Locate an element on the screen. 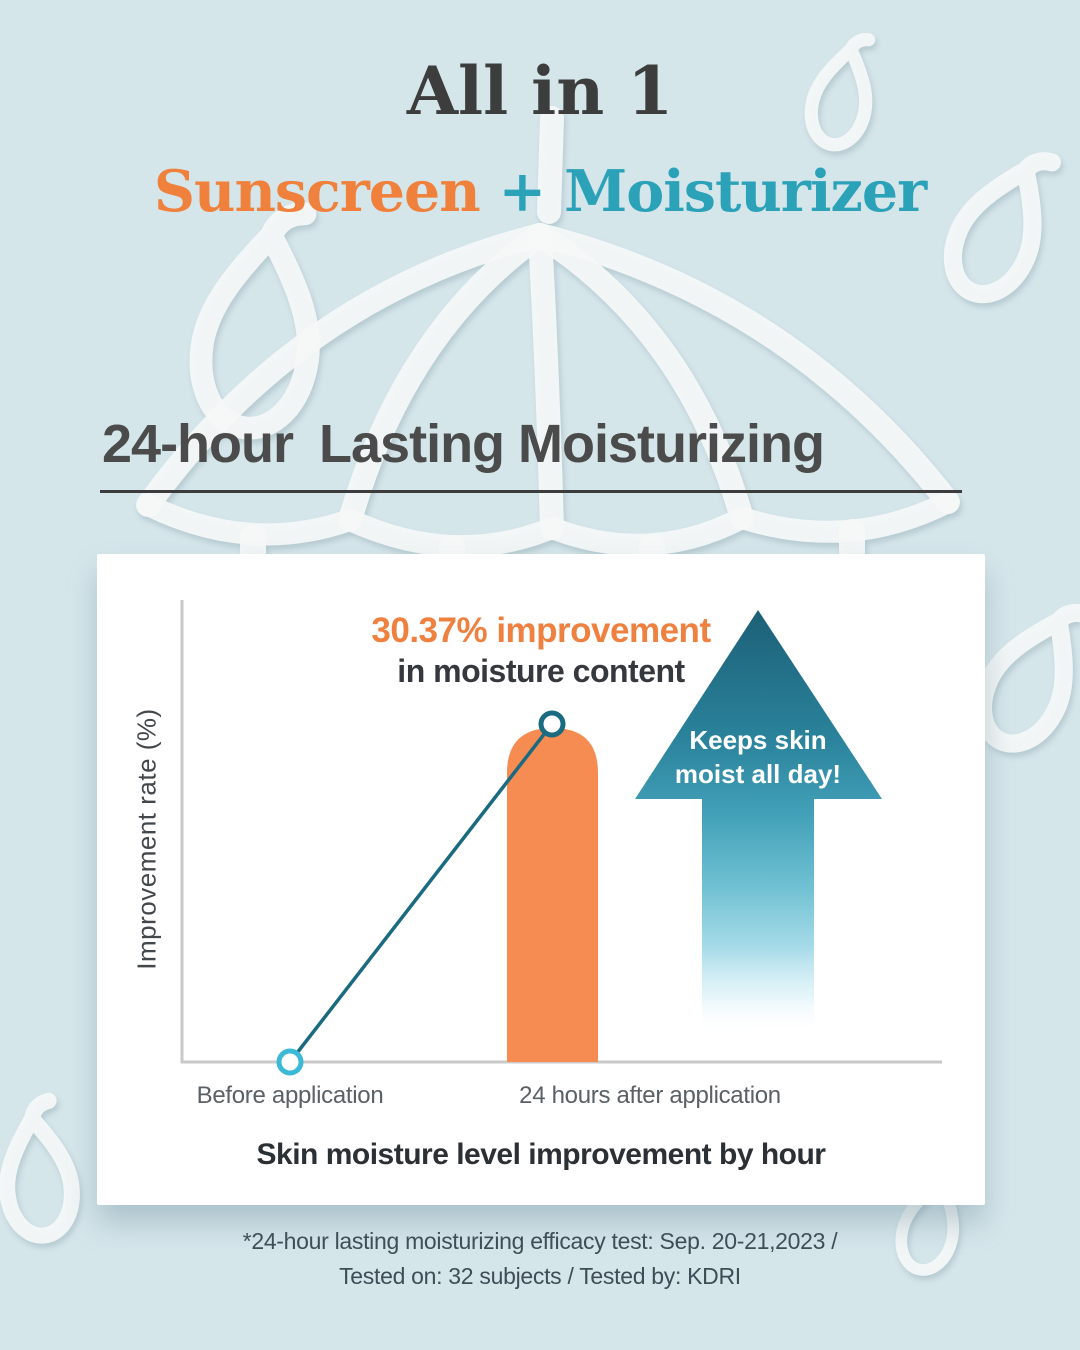 The image size is (1080, 1350). marker-after is located at coordinates (552, 724).